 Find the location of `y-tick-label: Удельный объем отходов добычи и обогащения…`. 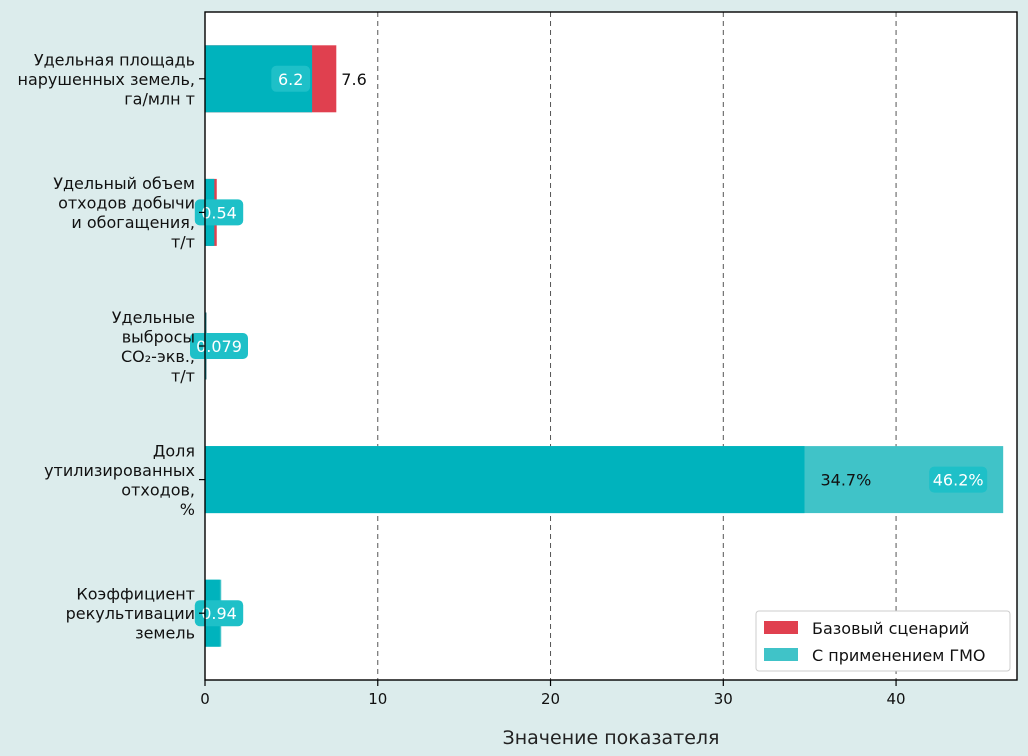

y-tick-label: Удельный объем отходов добычи и обогащения… is located at coordinates (124, 213).